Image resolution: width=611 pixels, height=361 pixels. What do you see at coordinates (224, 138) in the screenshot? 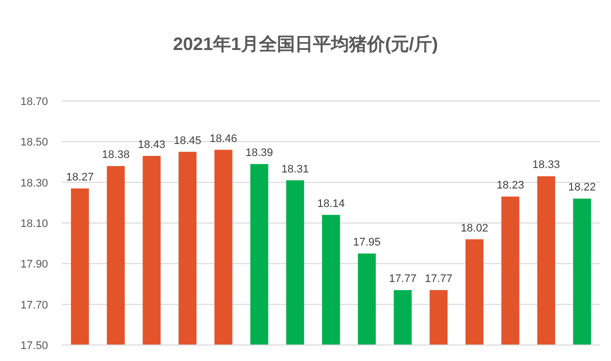
I see `data-label: 18.46` at bounding box center [224, 138].